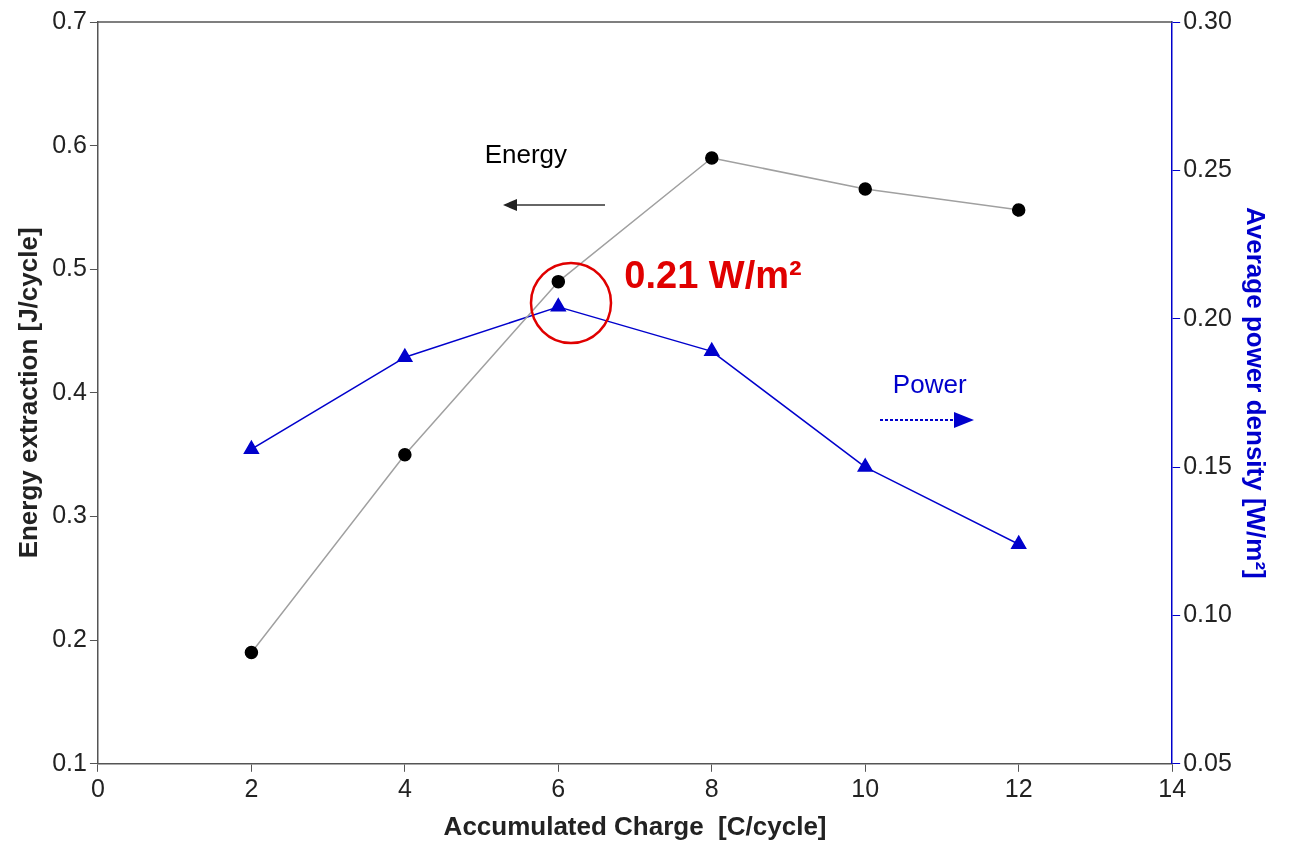 This screenshot has height=857, width=1294. What do you see at coordinates (251, 787) in the screenshot?
I see `x-tick-label: 2` at bounding box center [251, 787].